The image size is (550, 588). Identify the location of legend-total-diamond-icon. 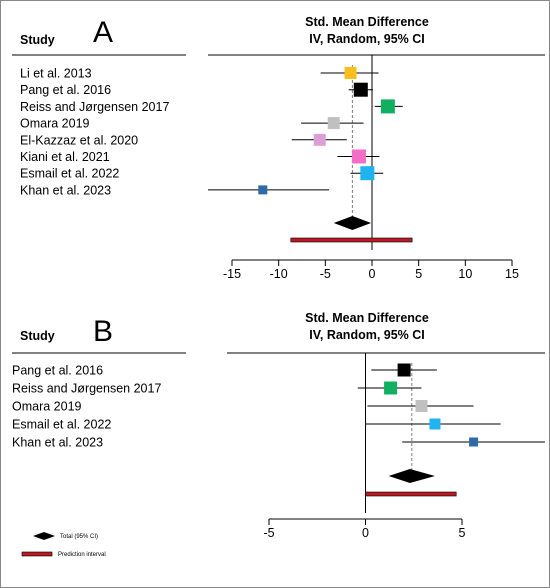
(44, 536).